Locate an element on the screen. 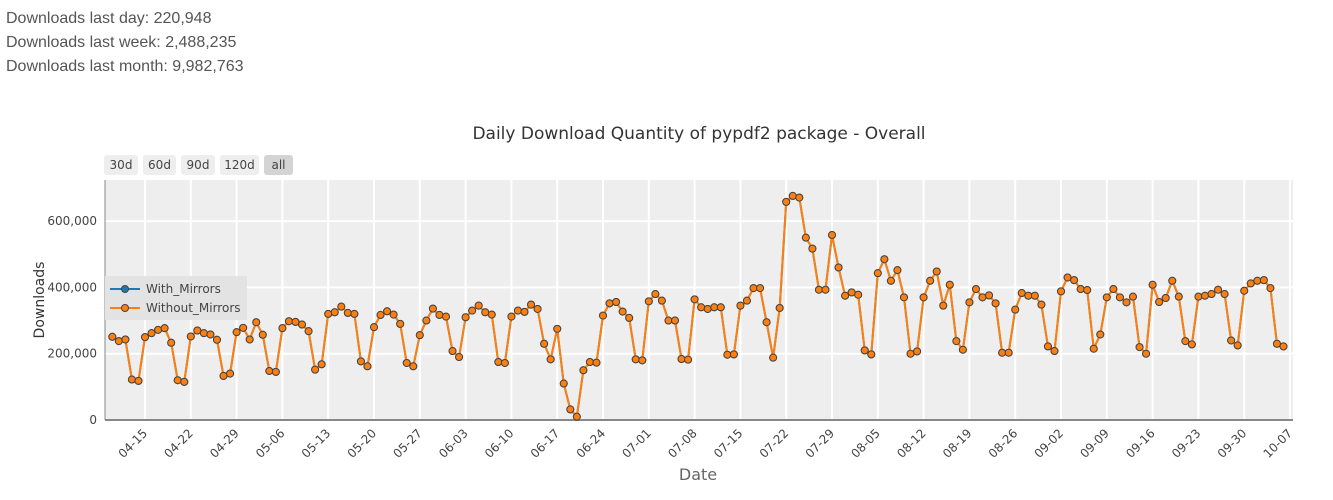 The width and height of the screenshot is (1333, 500). range-button-90d: 90d is located at coordinates (198, 165).